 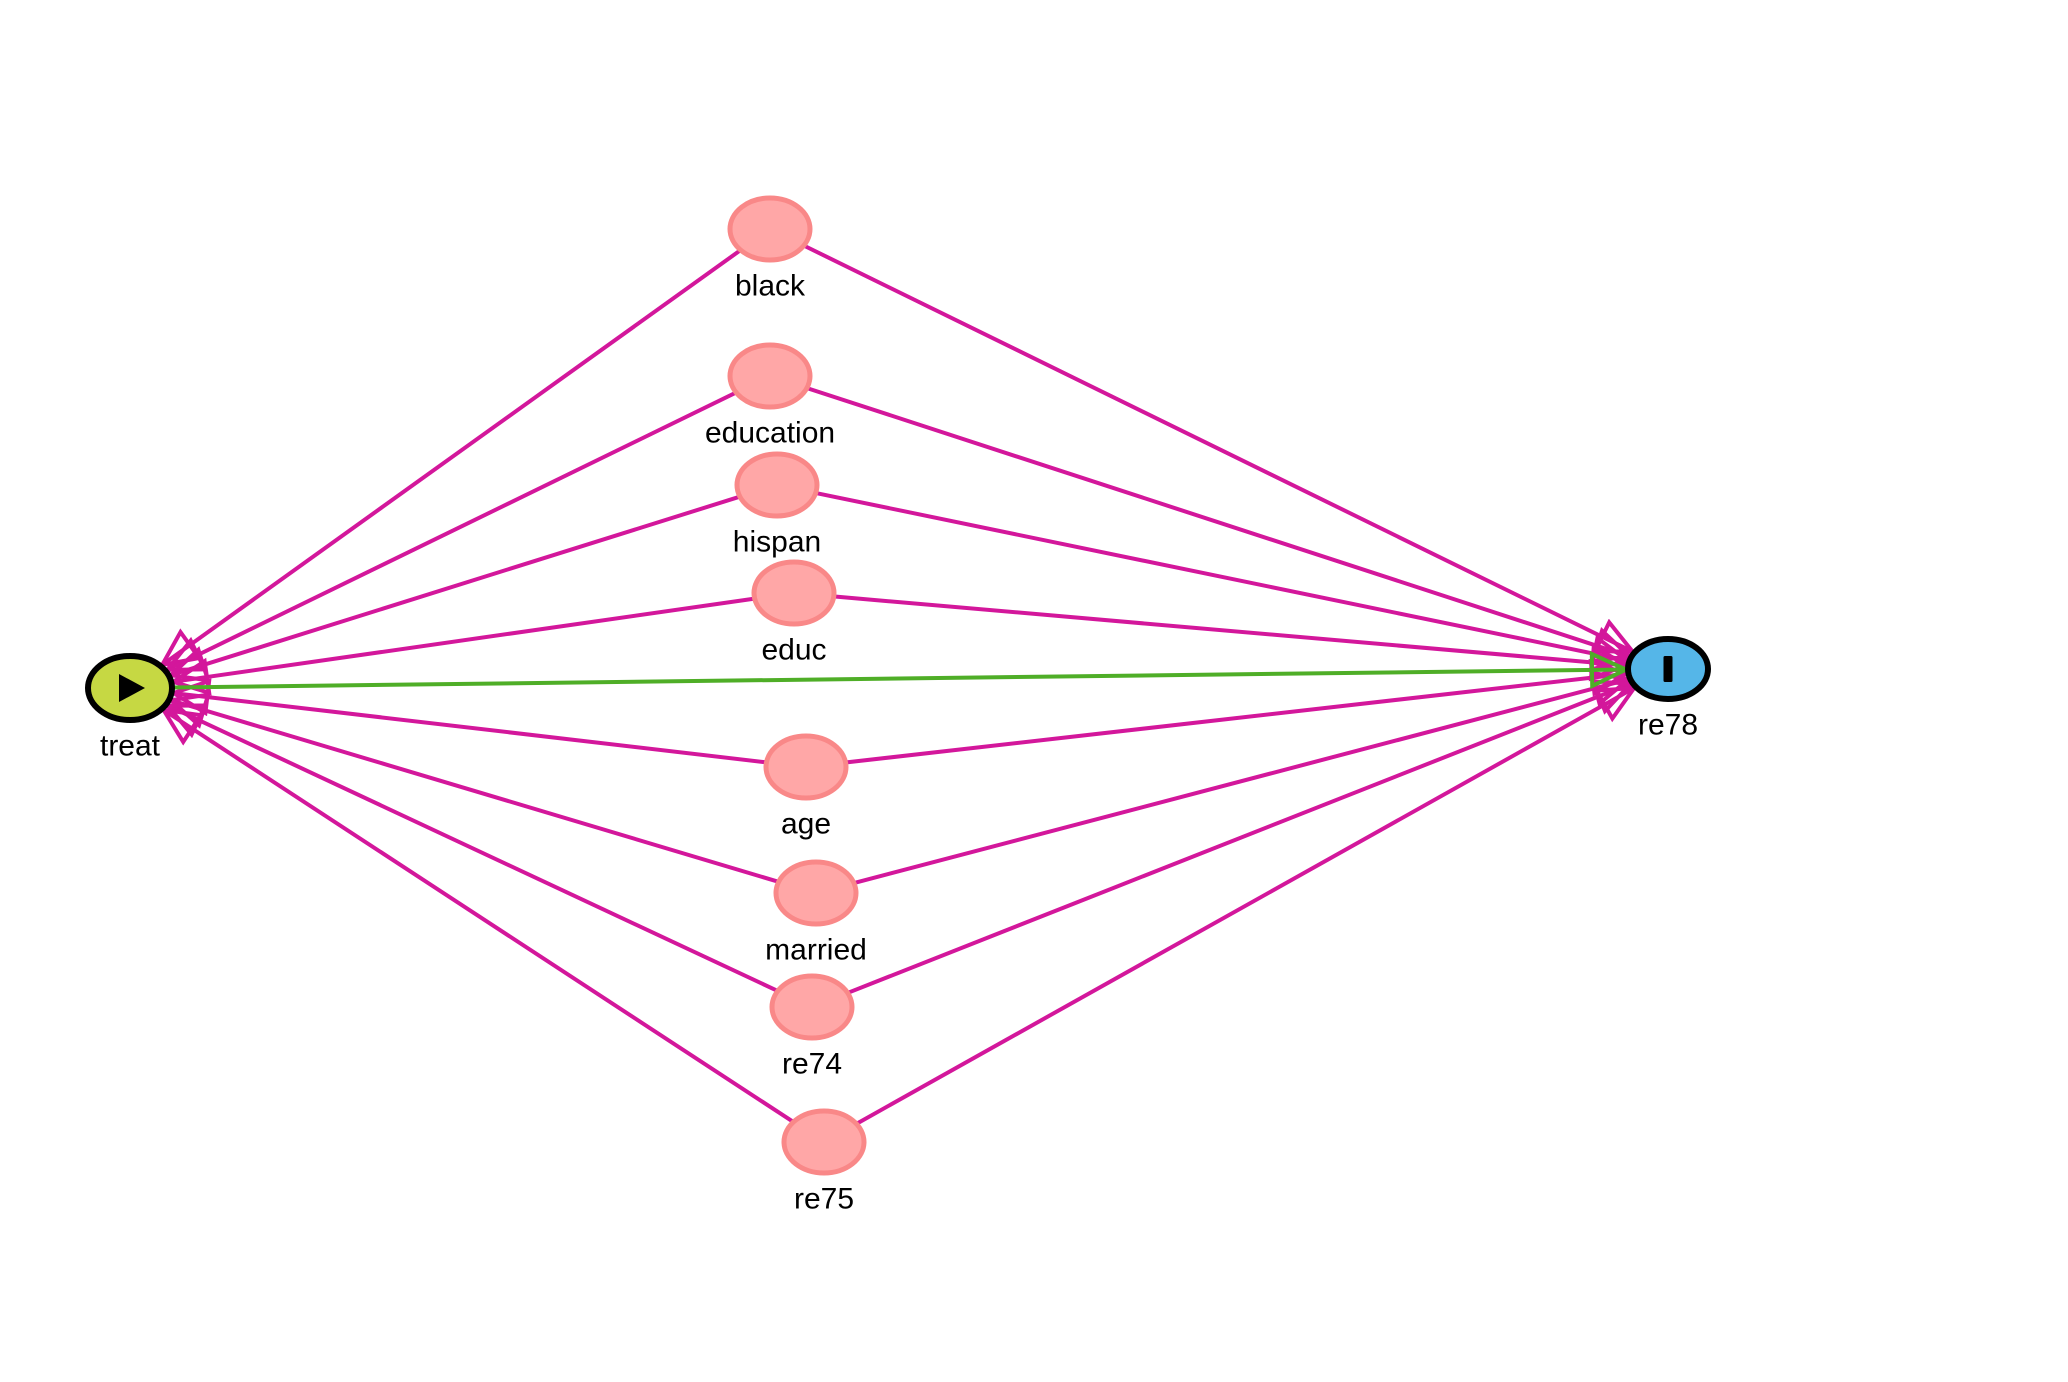 I want to click on play-icon, so click(x=132, y=688).